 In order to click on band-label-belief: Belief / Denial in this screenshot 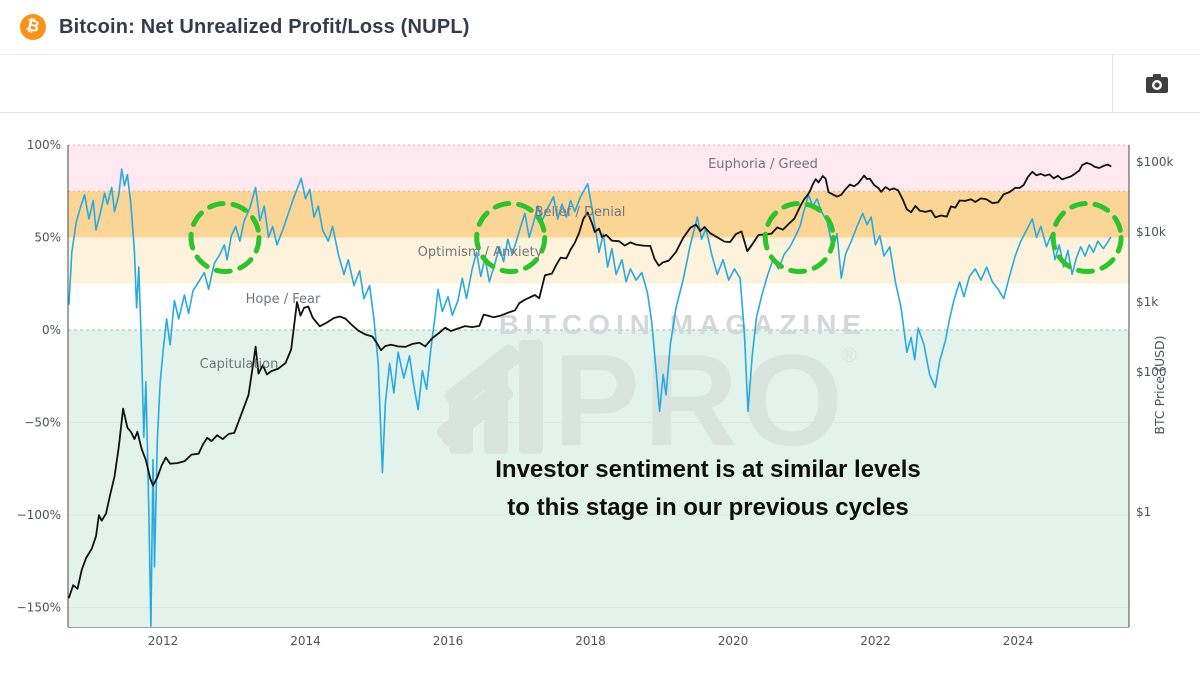, I will do `click(580, 212)`.